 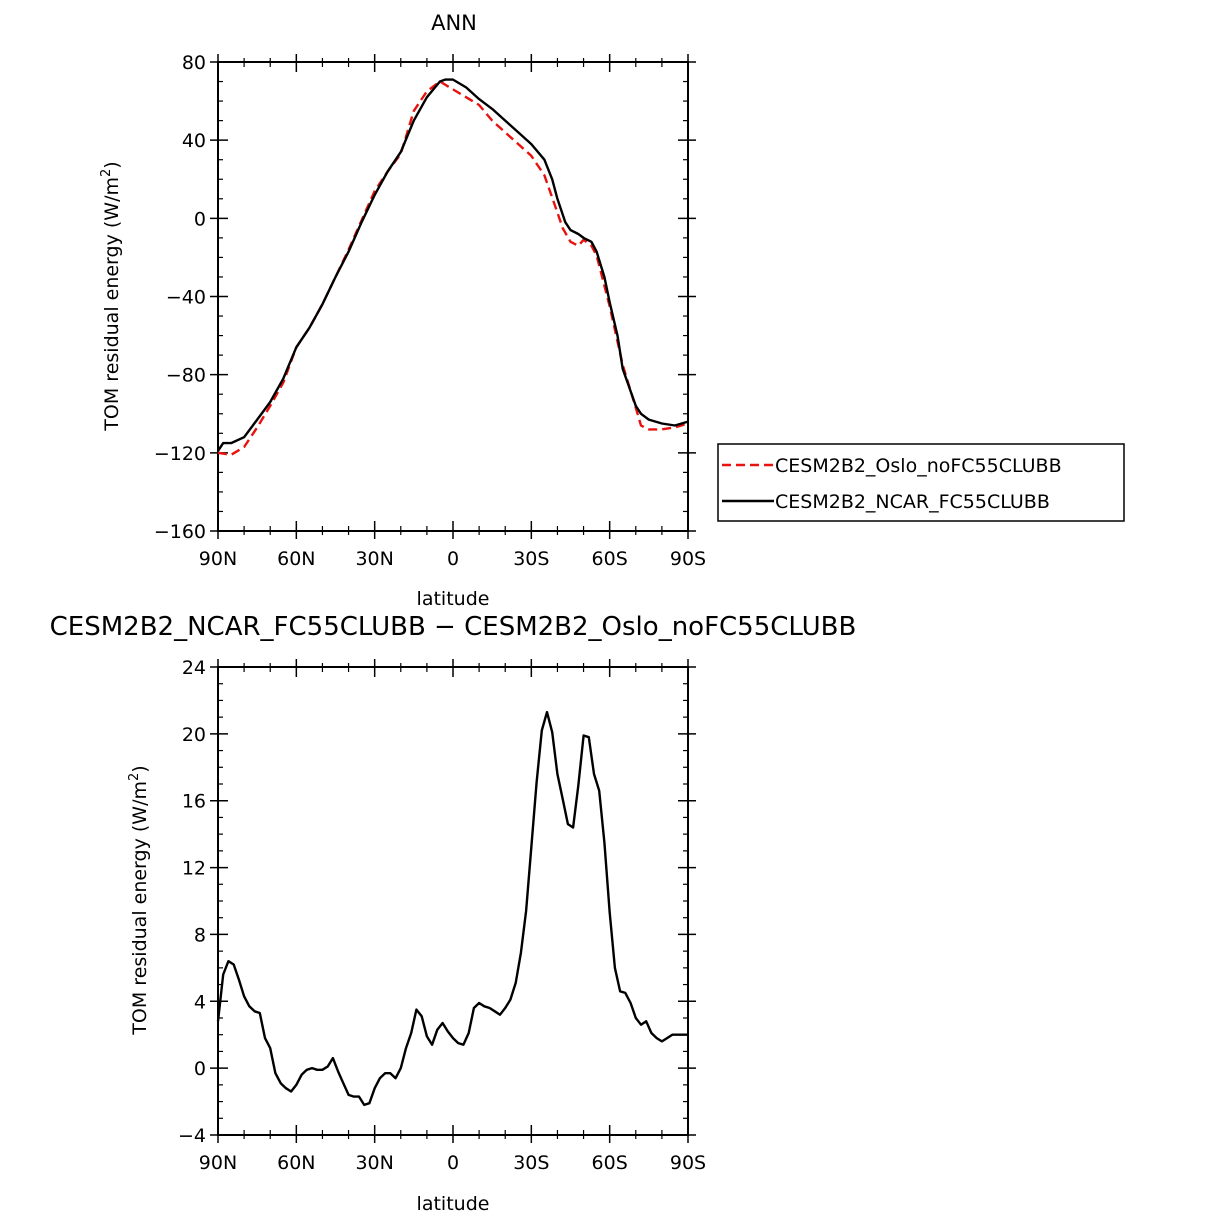 What do you see at coordinates (194, 668) in the screenshot?
I see `y-tick-label: 24` at bounding box center [194, 668].